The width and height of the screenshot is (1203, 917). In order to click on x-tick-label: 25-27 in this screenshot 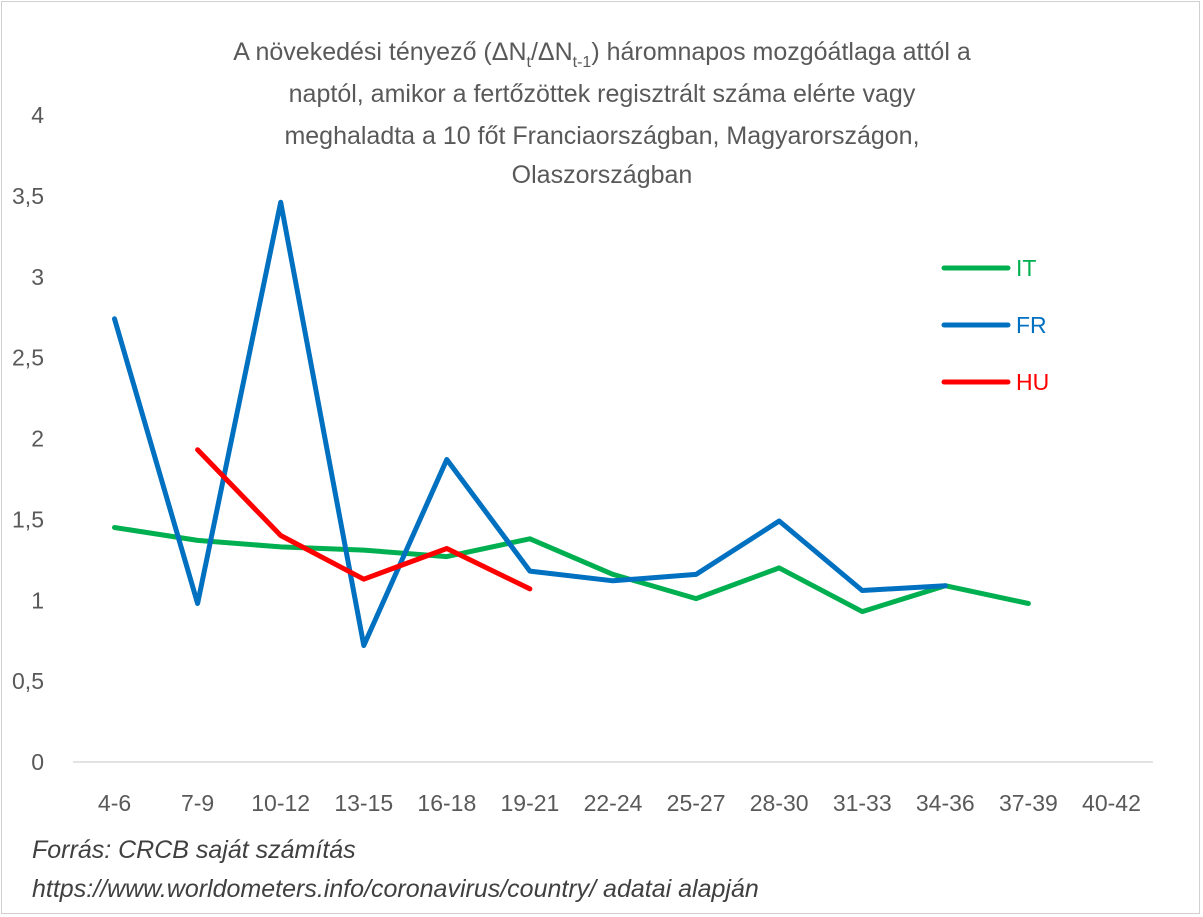, I will do `click(696, 803)`.